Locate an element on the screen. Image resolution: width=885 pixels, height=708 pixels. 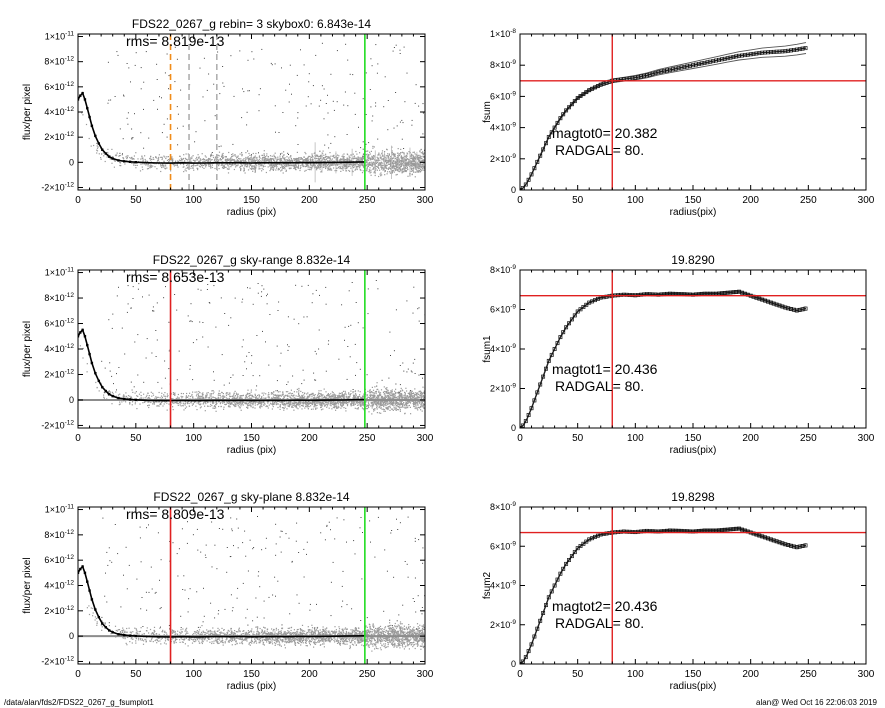
profile-marker is located at coordinates (99, 143).